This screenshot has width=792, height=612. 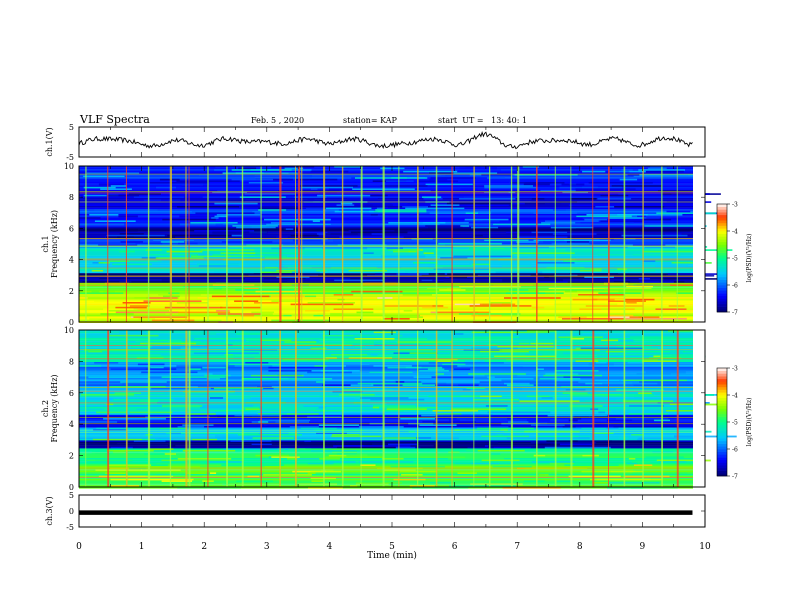 What do you see at coordinates (699, 244) in the screenshot?
I see `blank-region` at bounding box center [699, 244].